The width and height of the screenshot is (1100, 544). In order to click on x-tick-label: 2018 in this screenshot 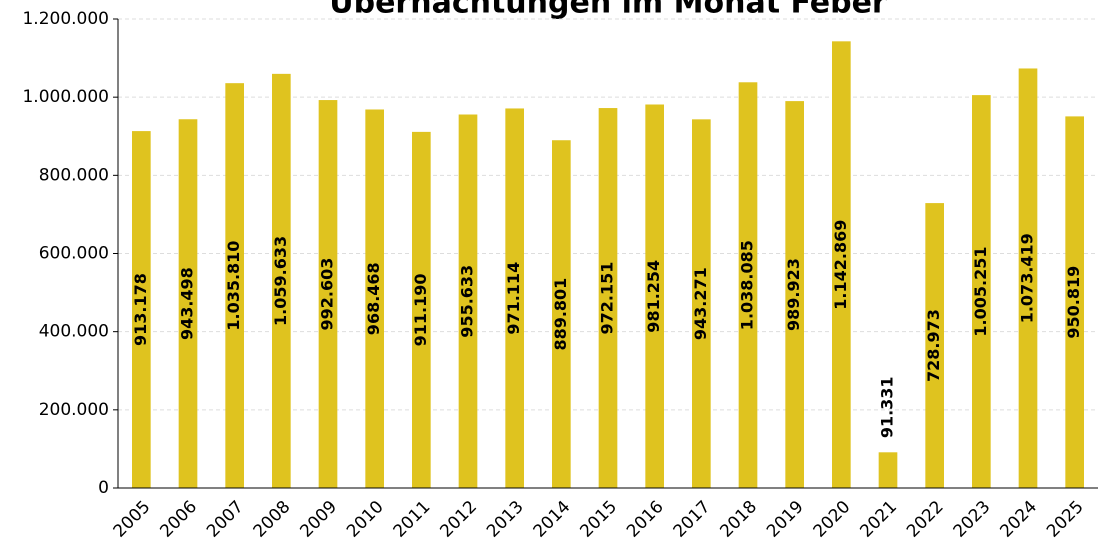, I will do `click(738, 519)`.